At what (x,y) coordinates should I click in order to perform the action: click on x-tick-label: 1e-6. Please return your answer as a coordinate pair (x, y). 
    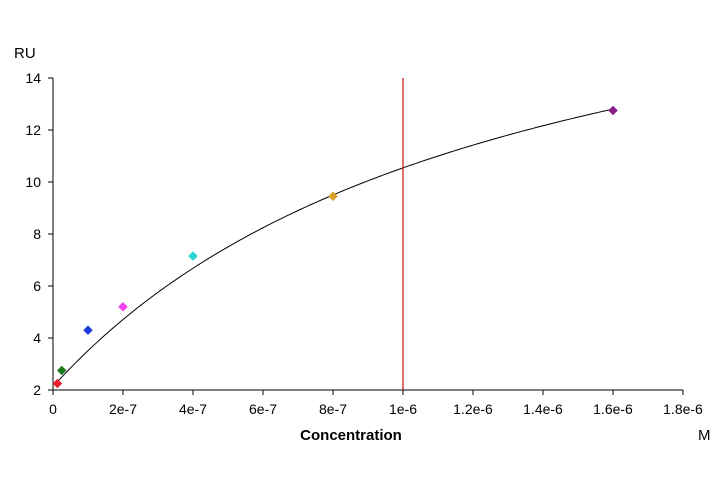
    Looking at the image, I should click on (403, 409).